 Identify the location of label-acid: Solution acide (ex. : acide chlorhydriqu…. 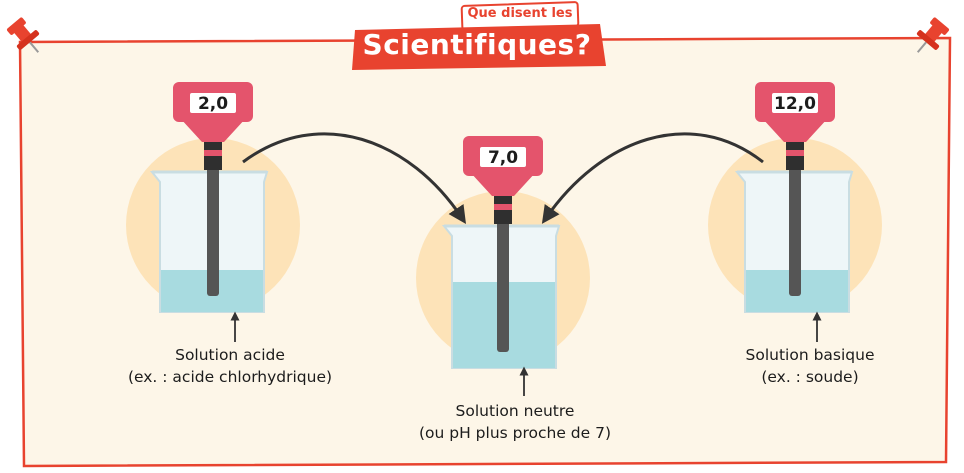
(230, 366).